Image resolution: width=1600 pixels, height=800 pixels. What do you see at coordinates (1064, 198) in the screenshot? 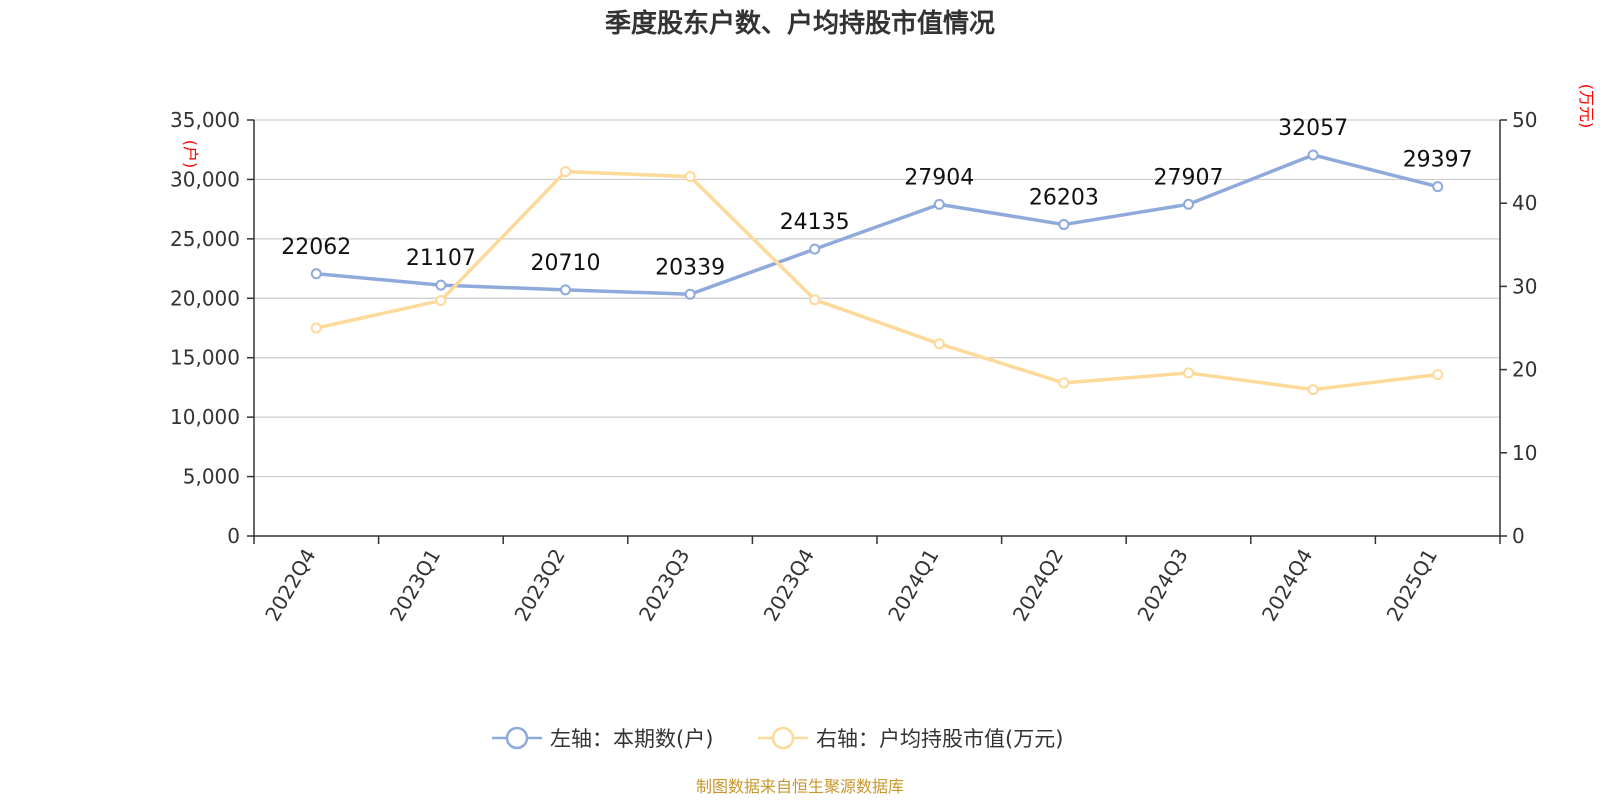
I see `data-label: 26203` at bounding box center [1064, 198].